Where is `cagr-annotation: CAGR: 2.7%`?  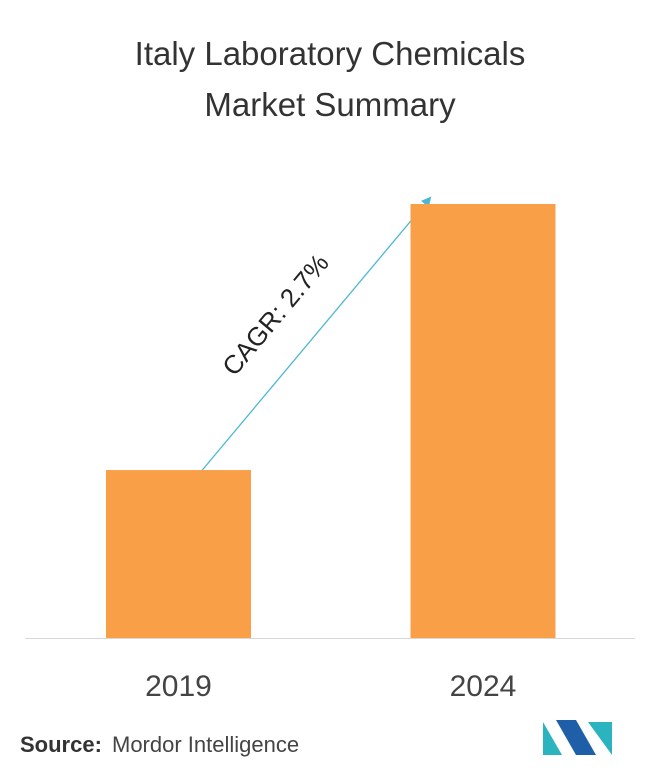 cagr-annotation: CAGR: 2.7% is located at coordinates (275, 314).